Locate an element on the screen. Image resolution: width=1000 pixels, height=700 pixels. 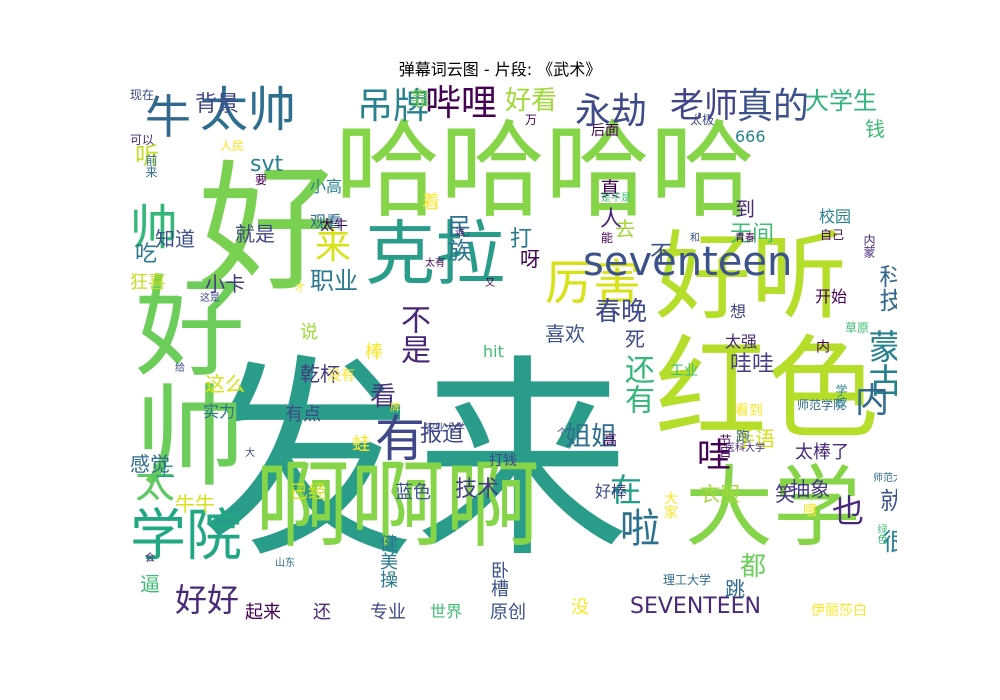
cloud-word: 有点 is located at coordinates (303, 414).